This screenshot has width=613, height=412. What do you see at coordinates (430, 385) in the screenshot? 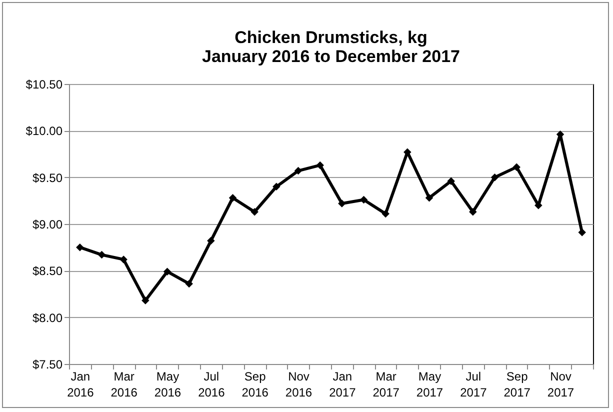
I see `x-tick-label: May 2017` at bounding box center [430, 385].